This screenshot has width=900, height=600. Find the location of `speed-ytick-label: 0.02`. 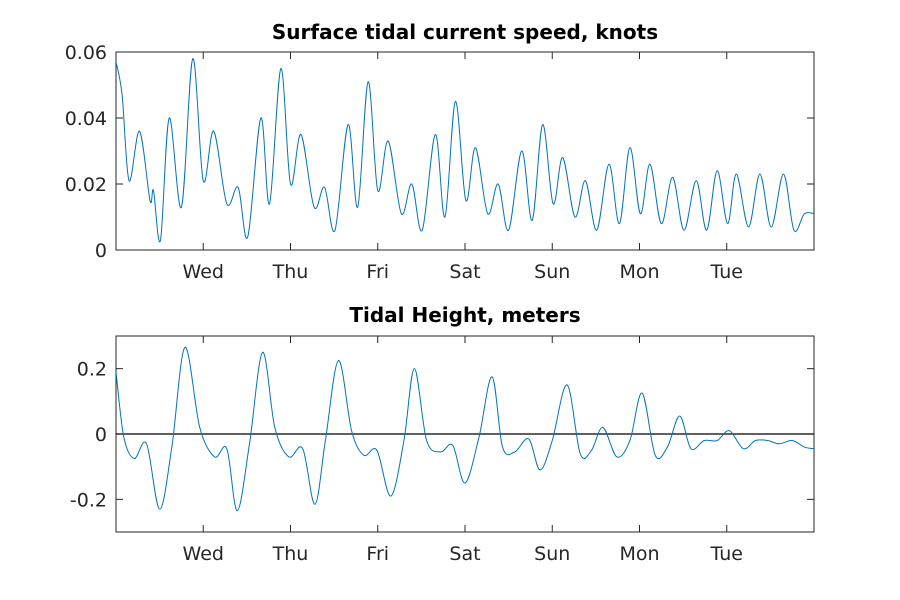

speed-ytick-label: 0.02 is located at coordinates (86, 185).